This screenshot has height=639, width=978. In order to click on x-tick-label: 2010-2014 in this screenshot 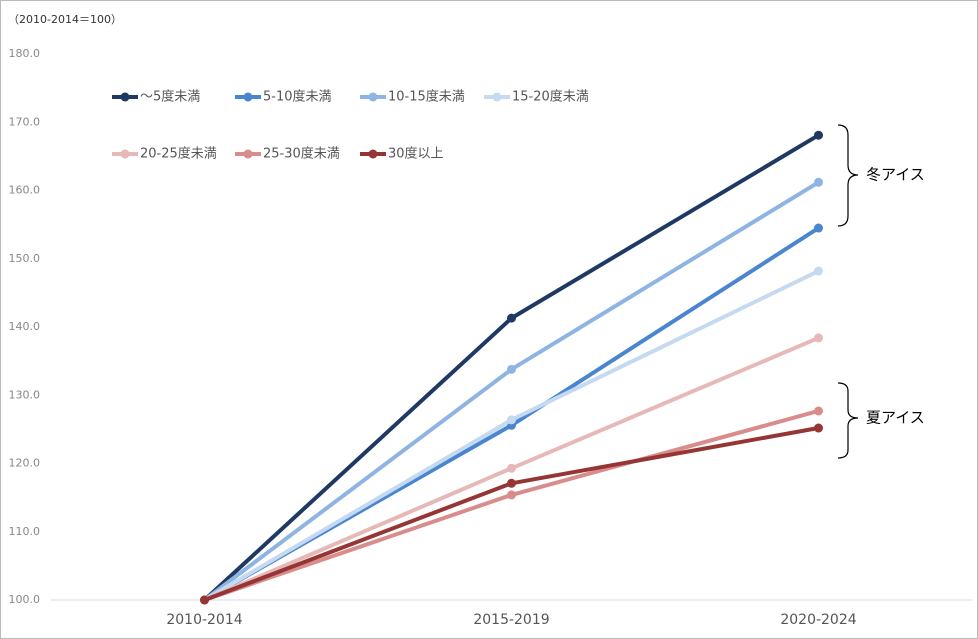, I will do `click(204, 620)`.